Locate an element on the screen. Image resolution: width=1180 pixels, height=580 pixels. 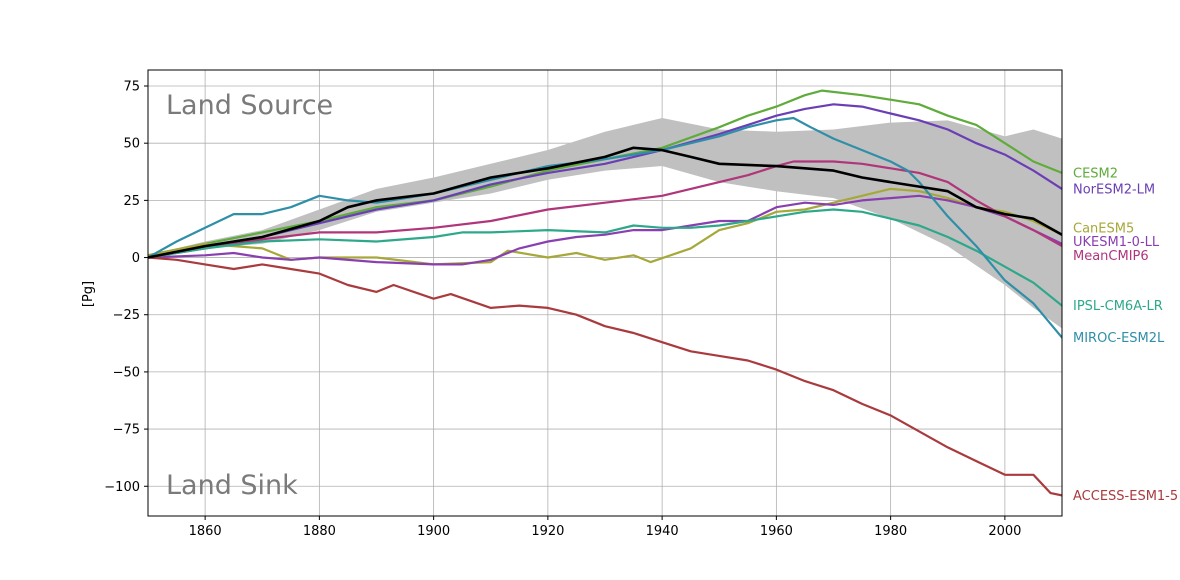
series-label-cesm2: CESM2 is located at coordinates (1095, 173).